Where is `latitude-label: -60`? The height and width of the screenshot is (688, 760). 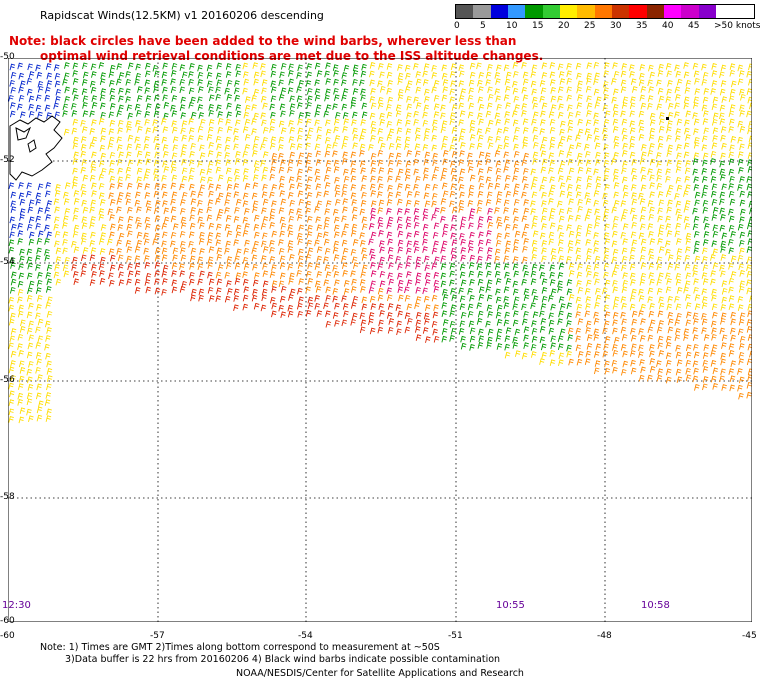 latitude-label: -60 is located at coordinates (7, 621).